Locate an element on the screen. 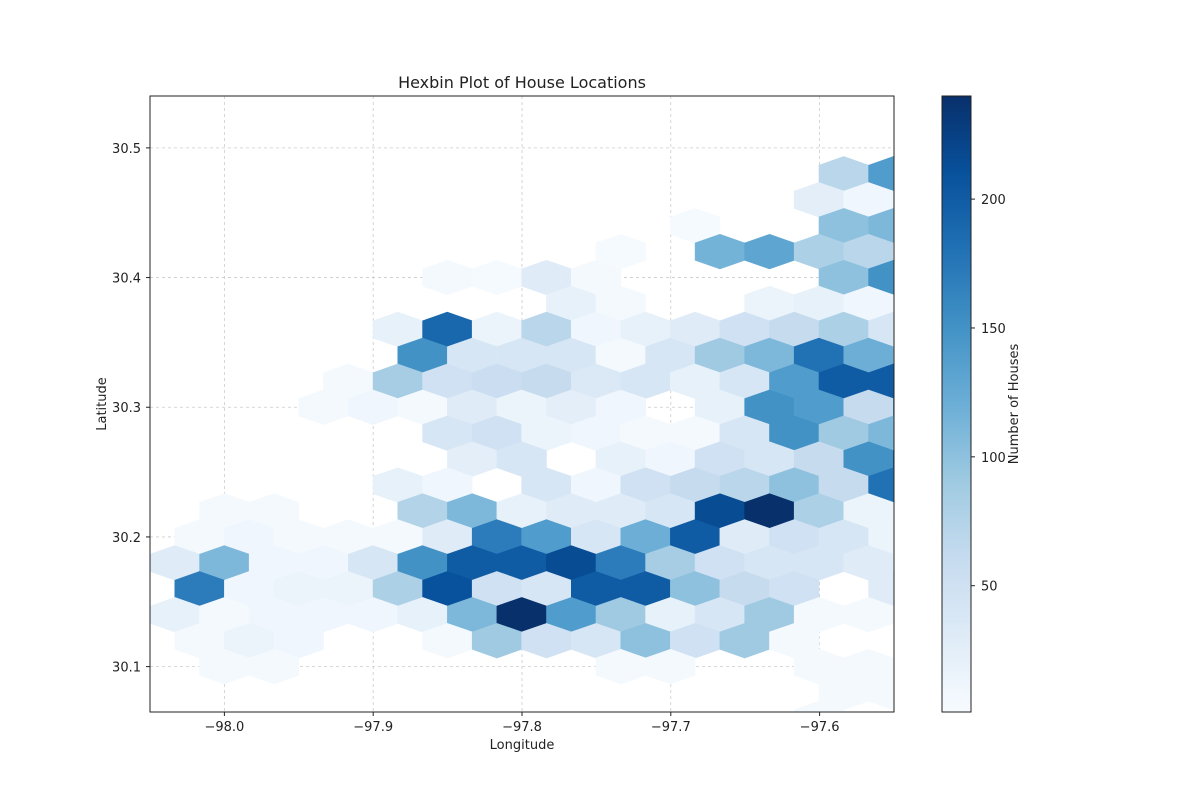 This screenshot has height=800, width=1200. y-tick-label: 30.1 is located at coordinates (126, 668).